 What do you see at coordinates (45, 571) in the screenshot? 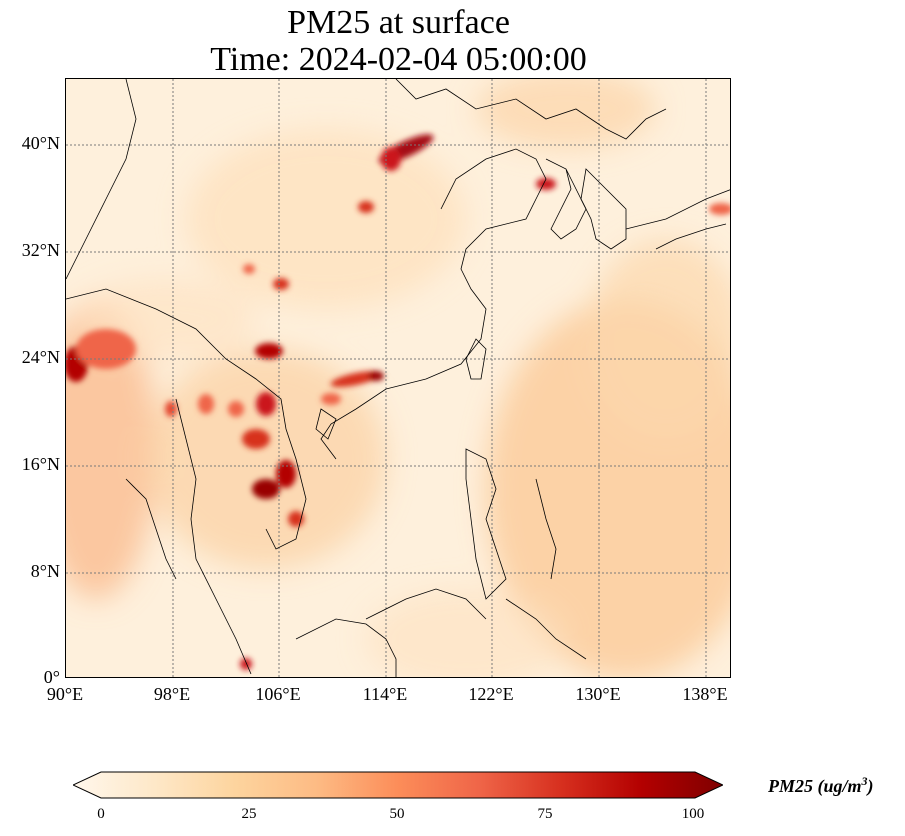
I see `lat-label-8n: 8°N` at bounding box center [45, 571].